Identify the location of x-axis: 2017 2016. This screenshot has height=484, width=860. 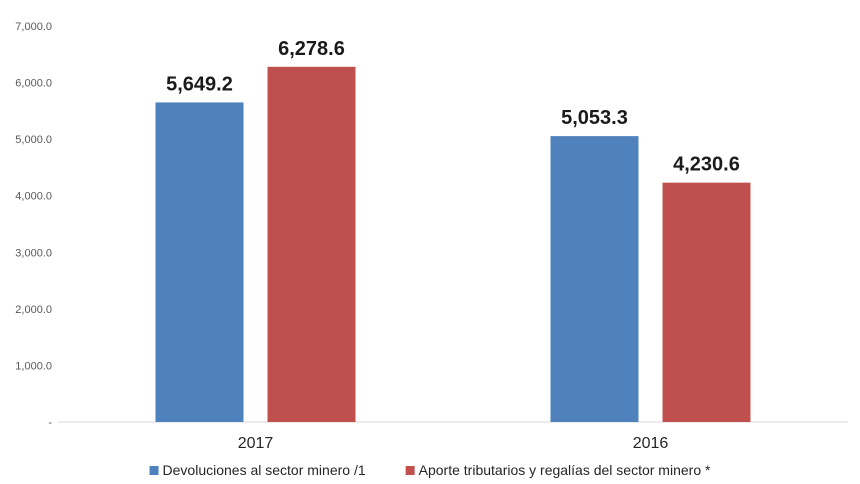
(453, 443).